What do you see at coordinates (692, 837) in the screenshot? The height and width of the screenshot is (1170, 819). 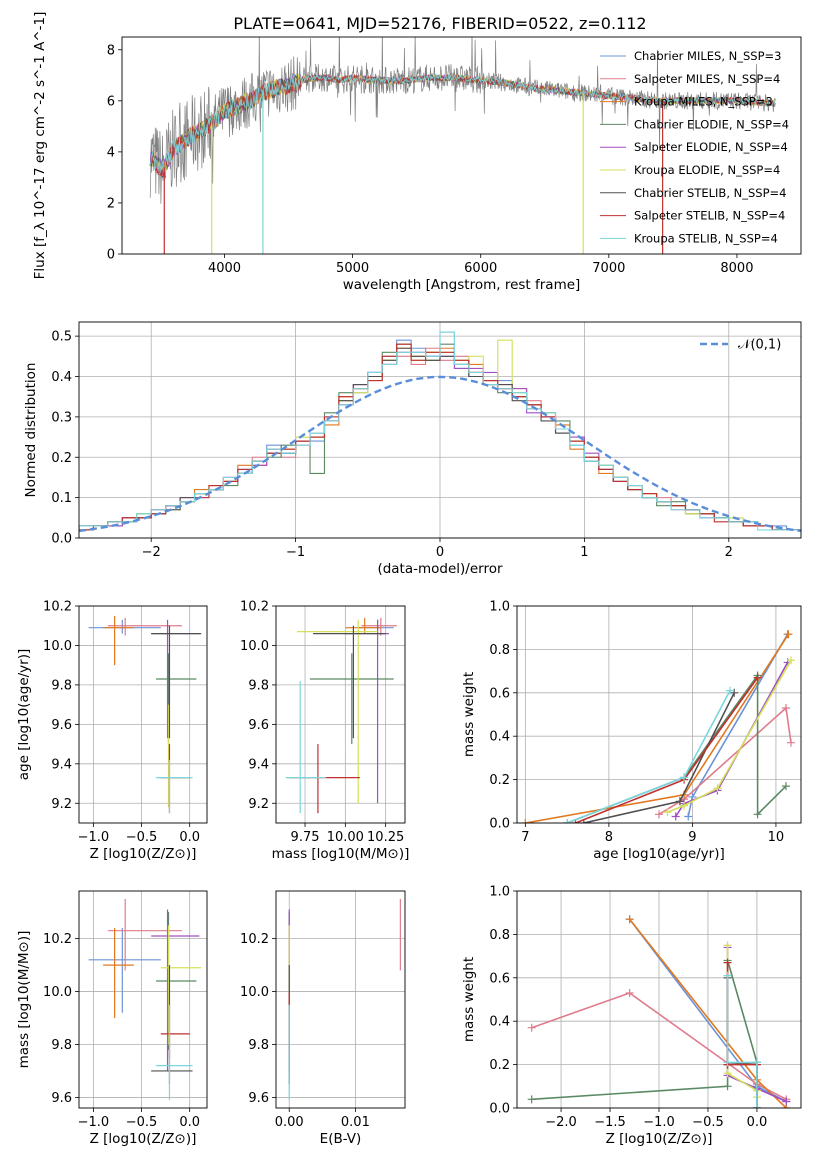 I see `x-tick-label: 9` at bounding box center [692, 837].